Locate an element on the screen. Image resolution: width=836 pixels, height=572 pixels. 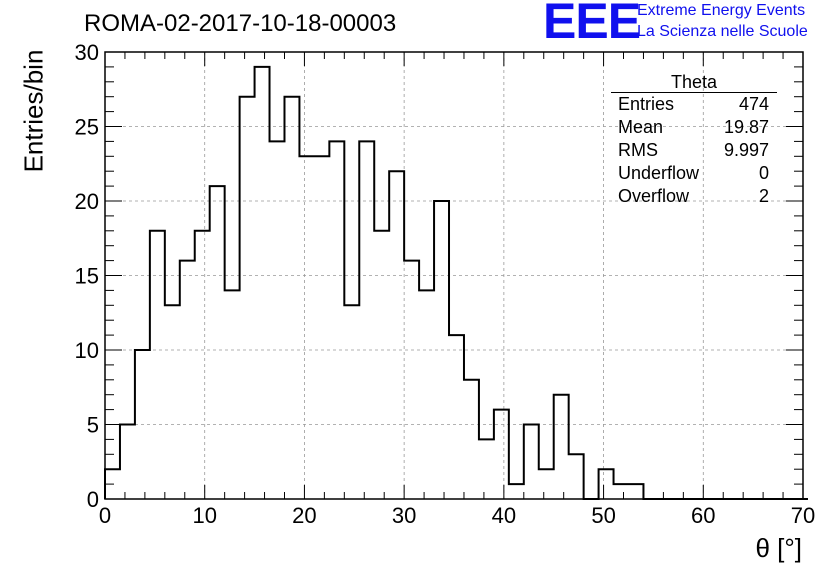
logo-line-1: Extreme Energy Events is located at coordinates (721, 10).